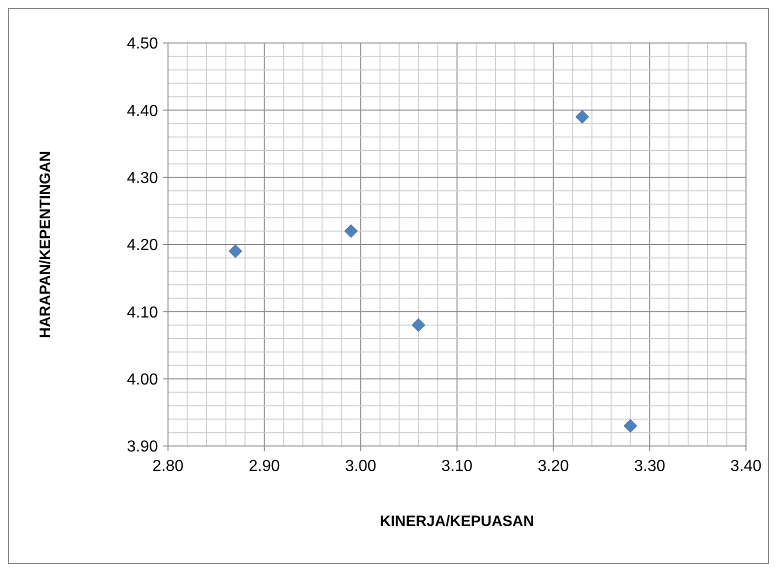 The height and width of the screenshot is (572, 777). Describe the element at coordinates (142, 313) in the screenshot. I see `y-tick-label: 4.10` at that location.